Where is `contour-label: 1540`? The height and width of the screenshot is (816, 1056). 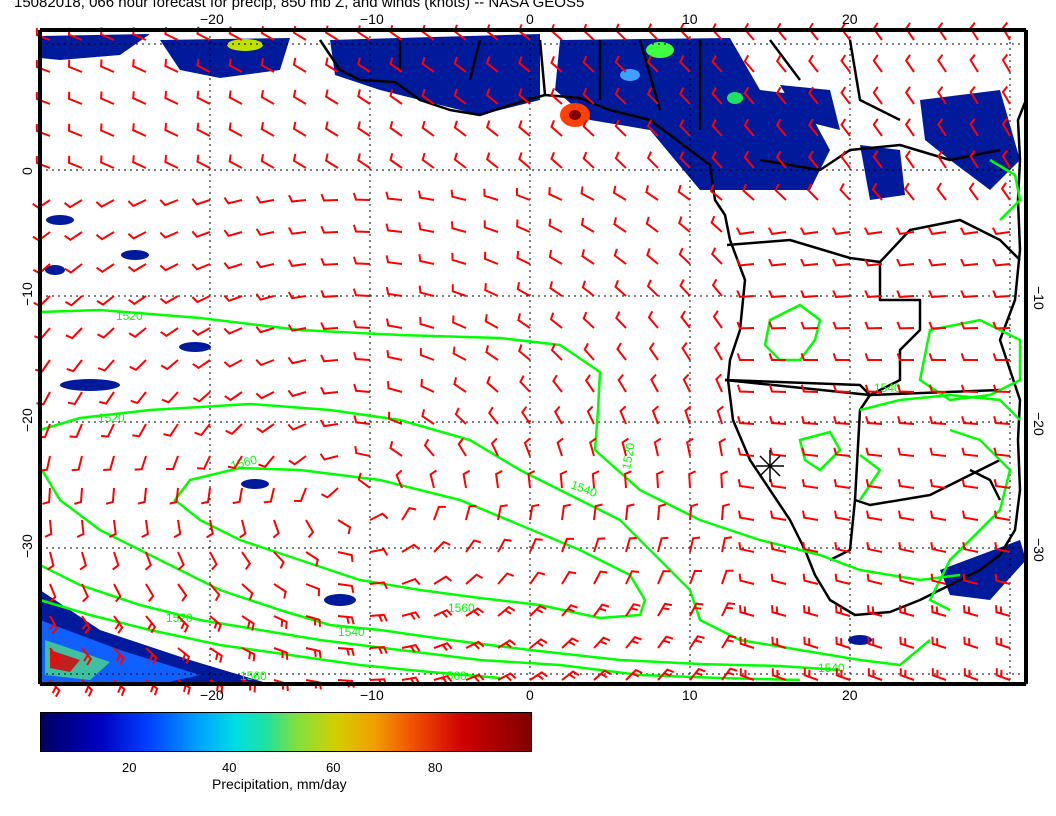 contour-label: 1540 is located at coordinates (887, 388).